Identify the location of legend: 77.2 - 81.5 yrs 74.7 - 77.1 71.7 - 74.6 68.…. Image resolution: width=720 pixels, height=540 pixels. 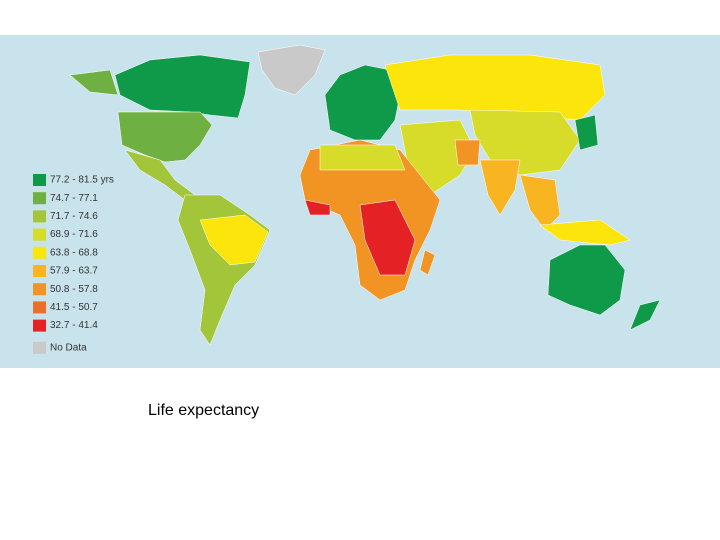
(73, 264).